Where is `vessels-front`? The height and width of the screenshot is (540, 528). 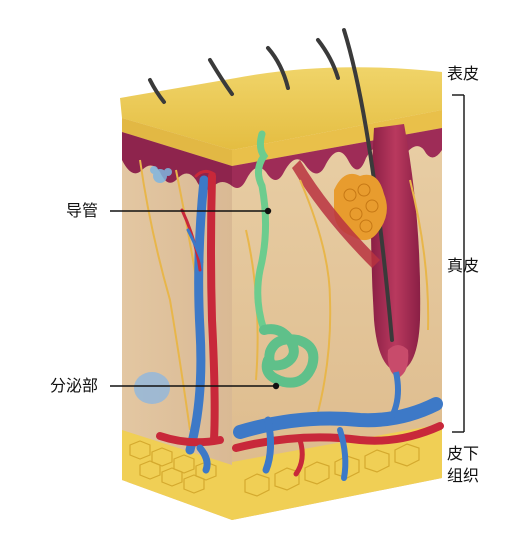 vessels-front is located at coordinates (300, 439).